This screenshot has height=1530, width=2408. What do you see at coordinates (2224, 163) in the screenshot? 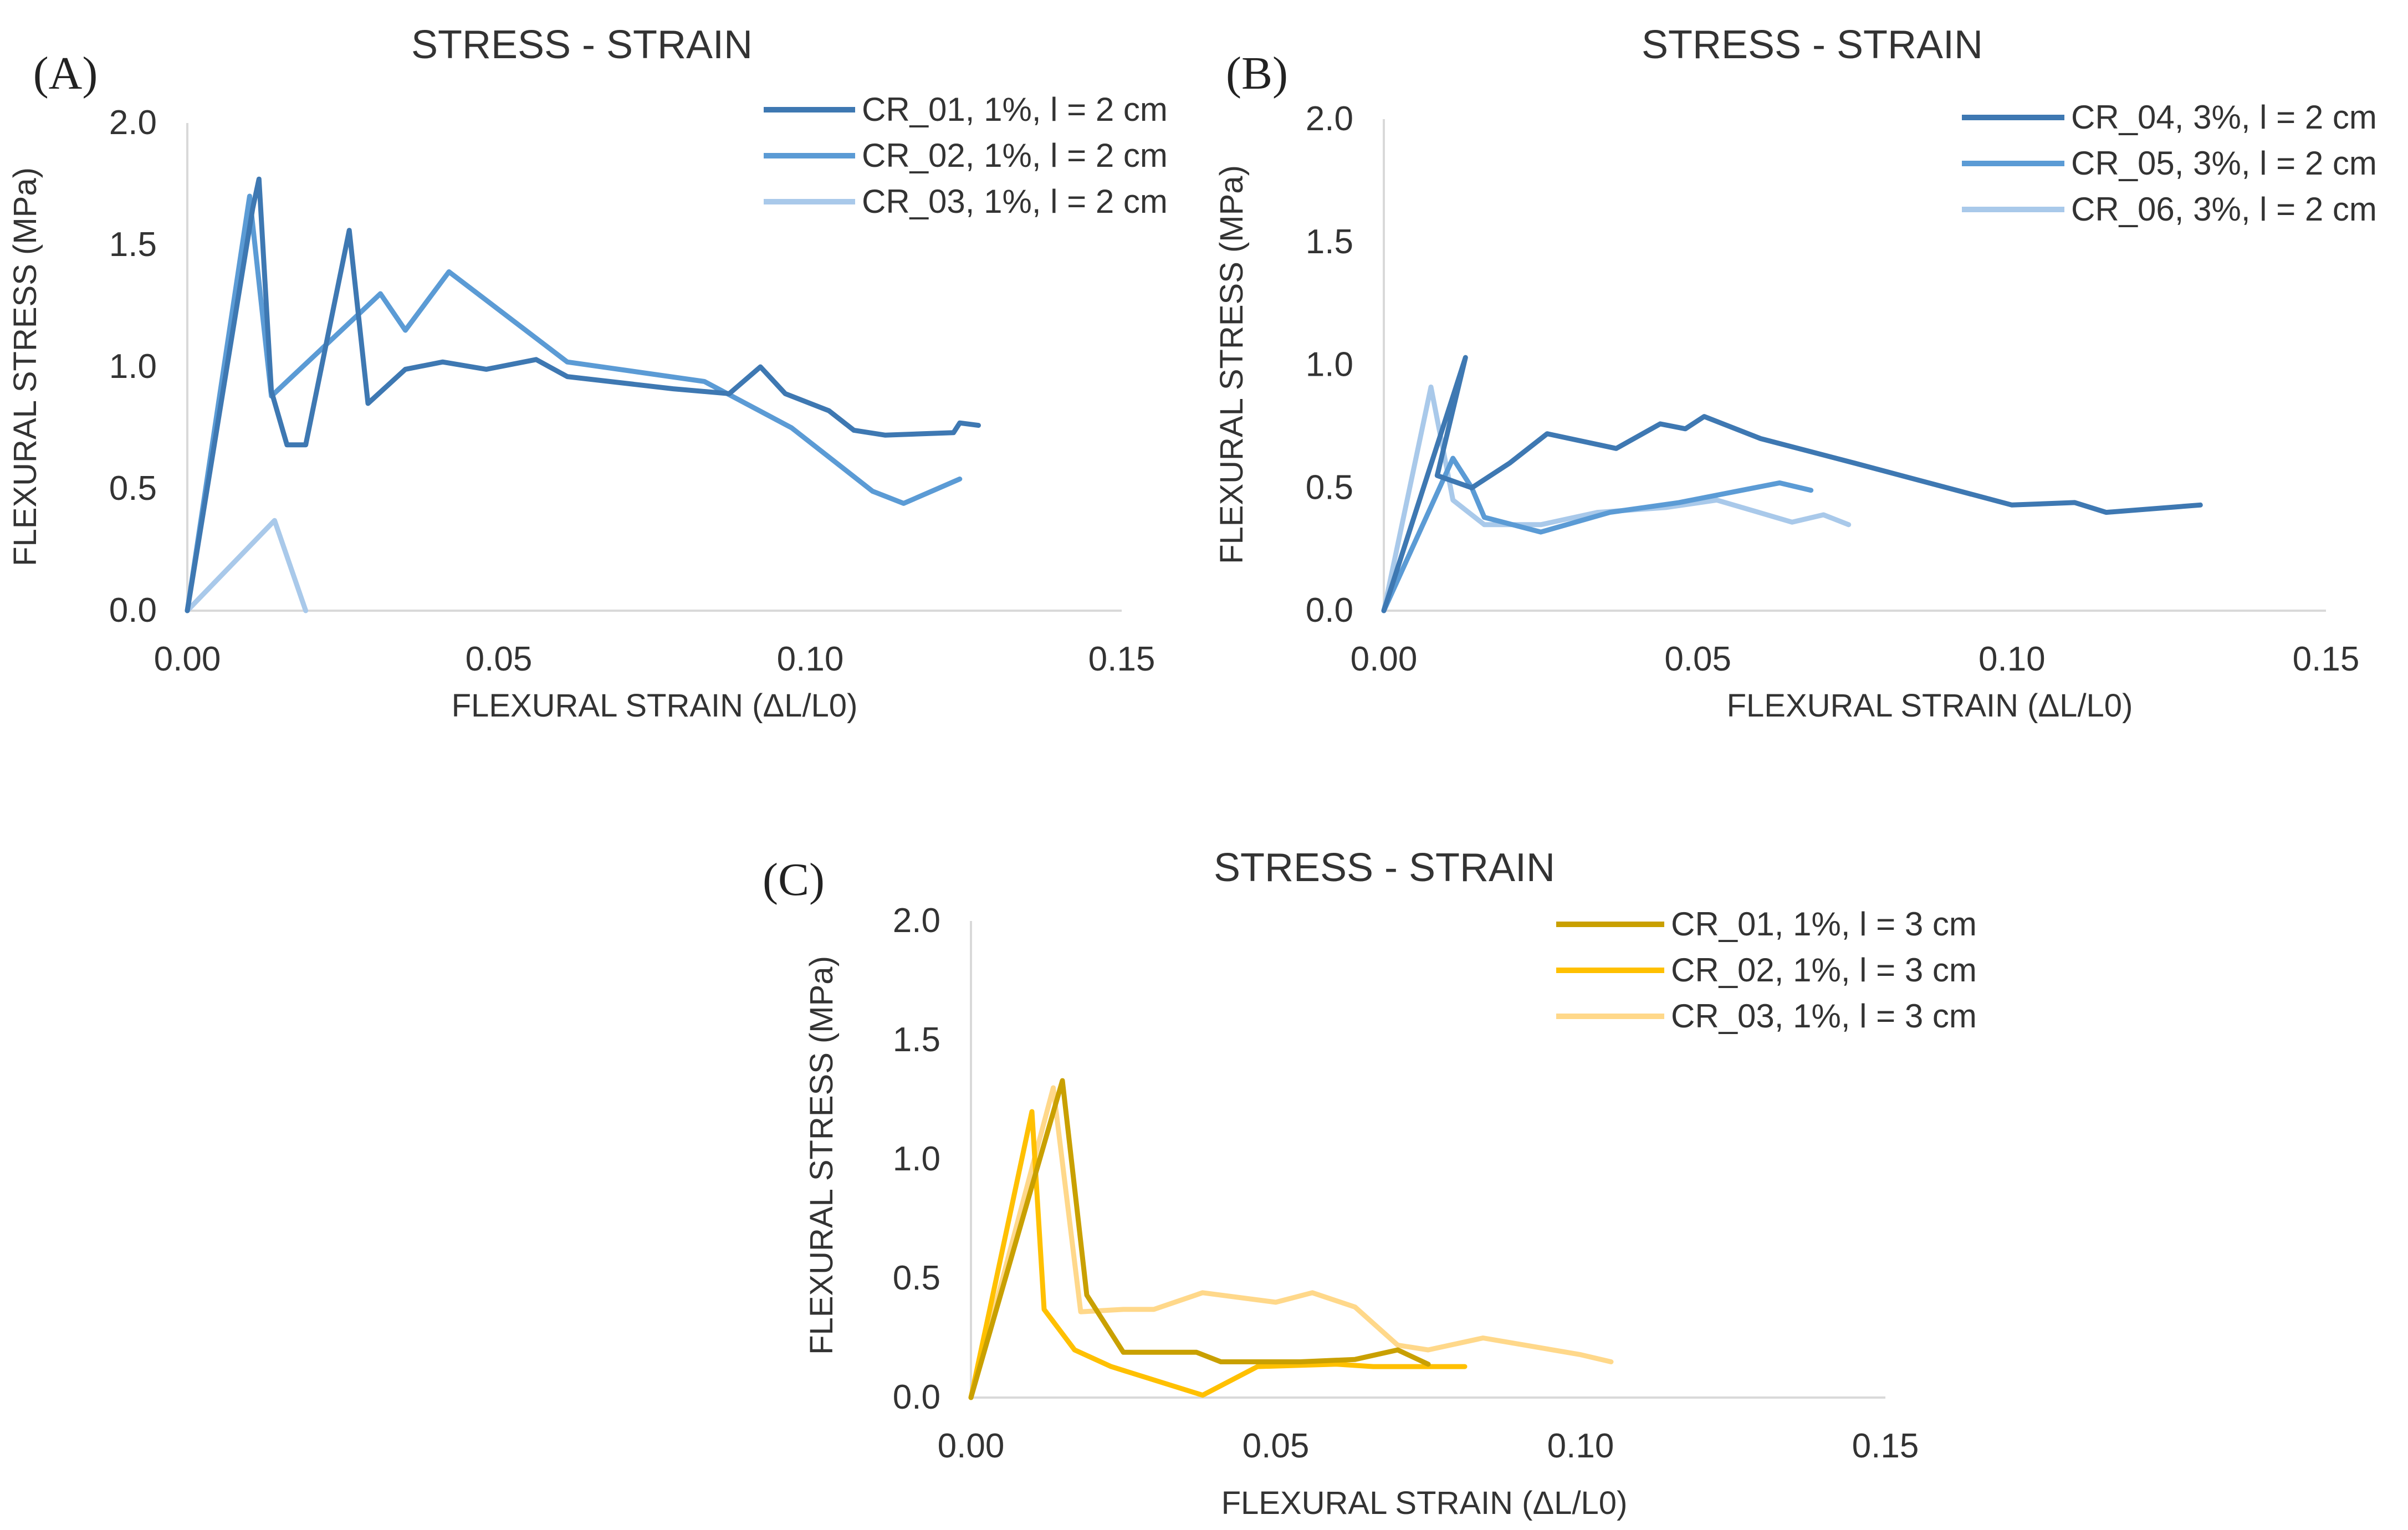
I see `legend-entry: CR_05, 3%, l = 2 cm` at bounding box center [2224, 163].